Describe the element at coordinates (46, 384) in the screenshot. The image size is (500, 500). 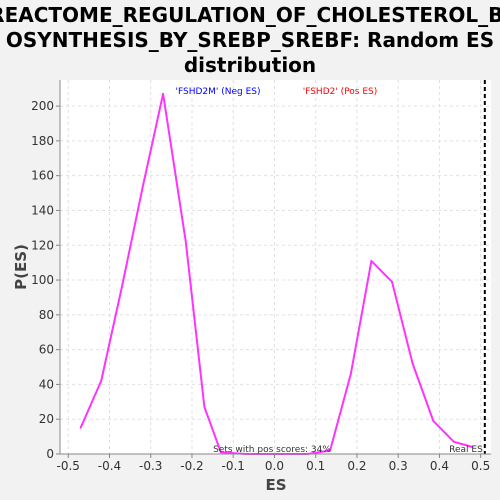
I see `y-tick-label: 40` at that location.